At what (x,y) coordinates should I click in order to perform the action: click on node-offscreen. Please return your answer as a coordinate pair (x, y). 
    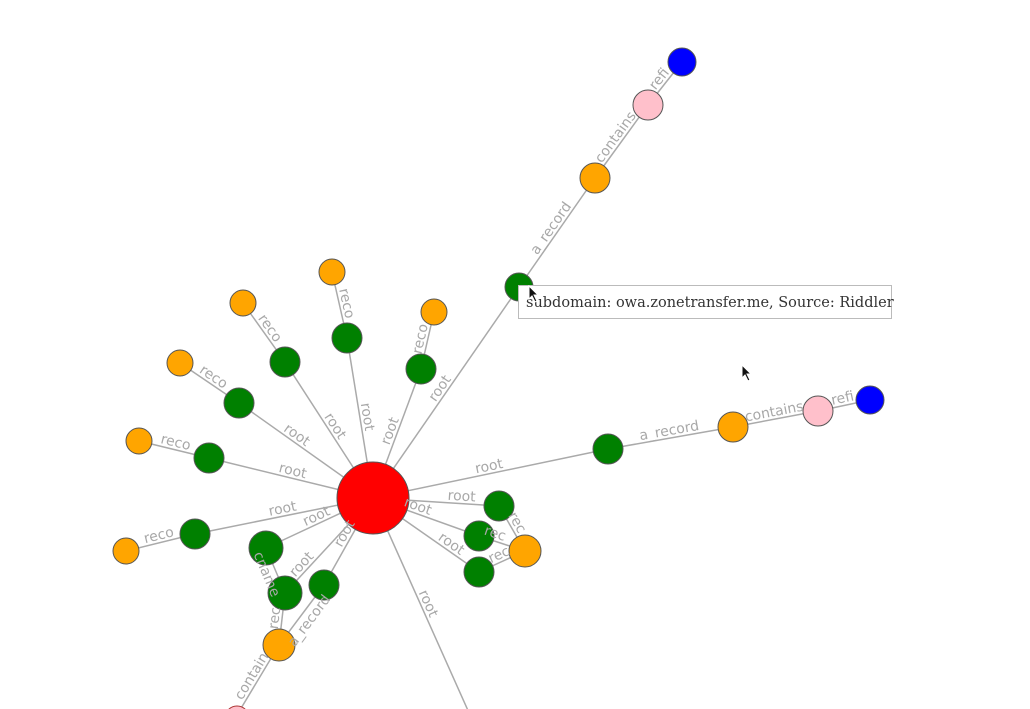
    Looking at the image, I should click on (237, 707).